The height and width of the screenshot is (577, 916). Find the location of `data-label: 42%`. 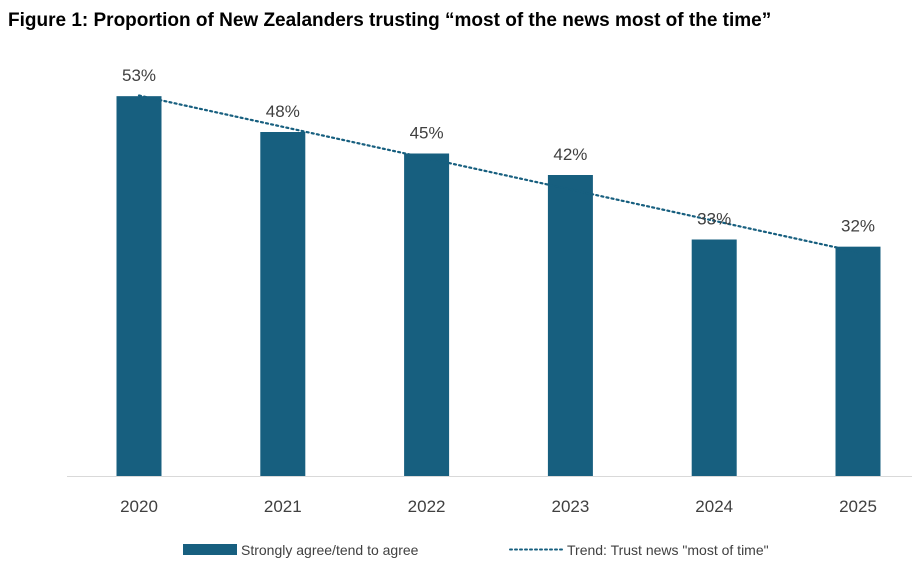

data-label: 42% is located at coordinates (570, 154).